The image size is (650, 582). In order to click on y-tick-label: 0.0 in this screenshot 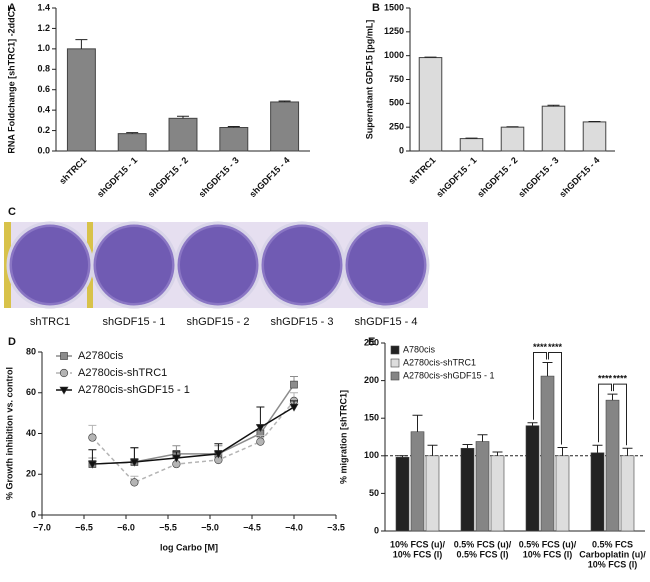, I will do `click(43, 150)`.